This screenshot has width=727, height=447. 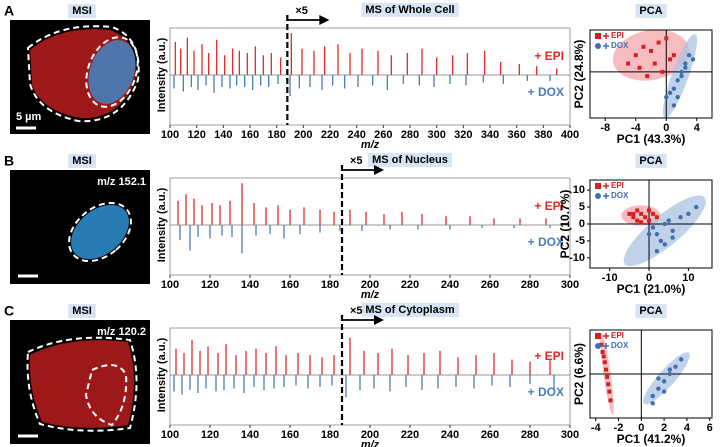 I want to click on nucleus-outline, so click(x=106, y=395).